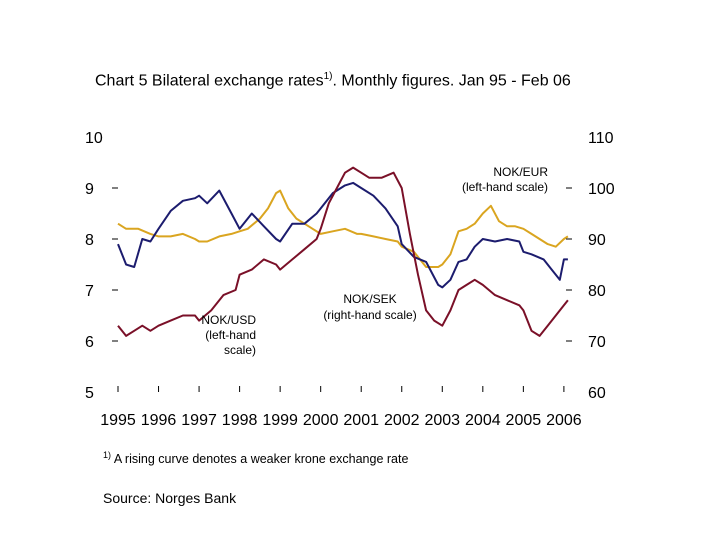 This screenshot has width=720, height=540. Describe the element at coordinates (240, 420) in the screenshot. I see `x-tick-label: 1998` at that location.